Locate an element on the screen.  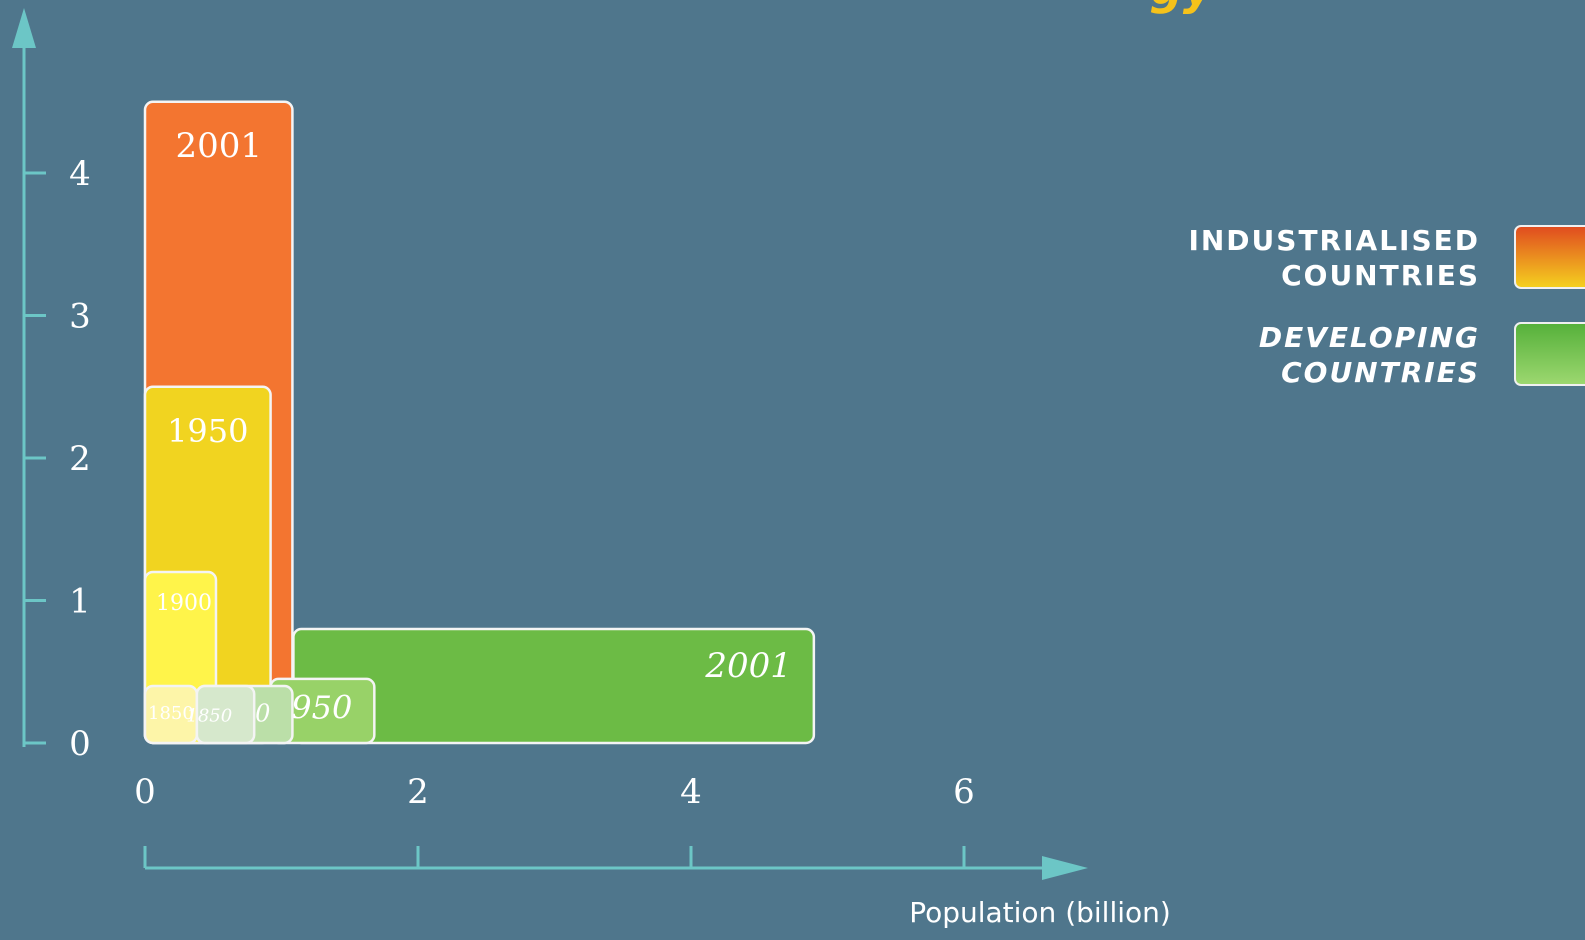
y-tick-label-1: 1 is located at coordinates (80, 602).